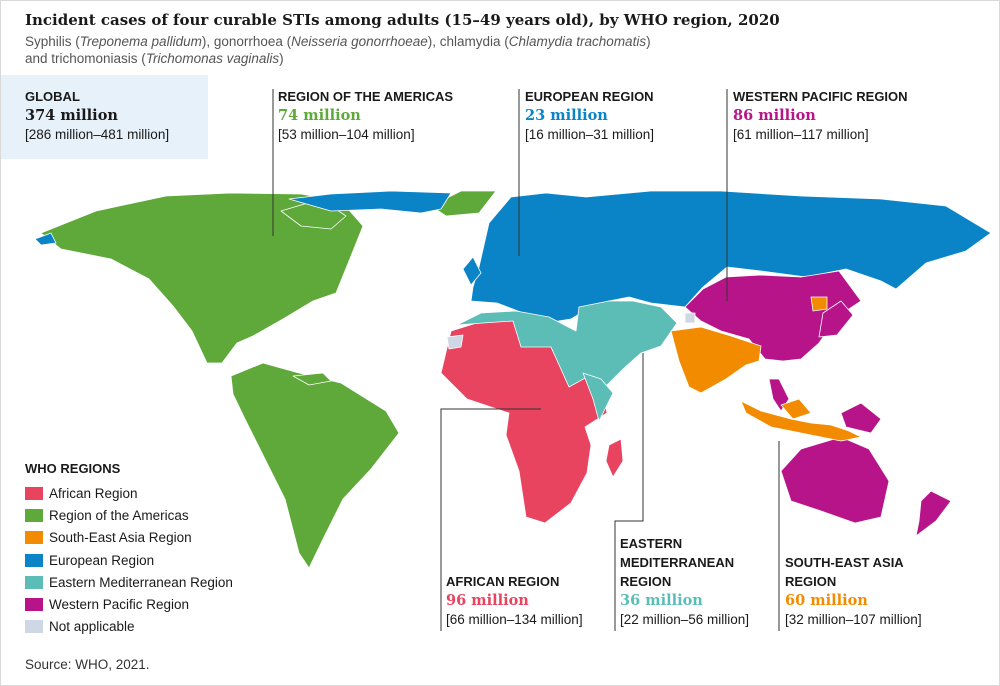 The image size is (1000, 686). I want to click on pathogen-syphilis: Treponema pallidum, so click(140, 41).